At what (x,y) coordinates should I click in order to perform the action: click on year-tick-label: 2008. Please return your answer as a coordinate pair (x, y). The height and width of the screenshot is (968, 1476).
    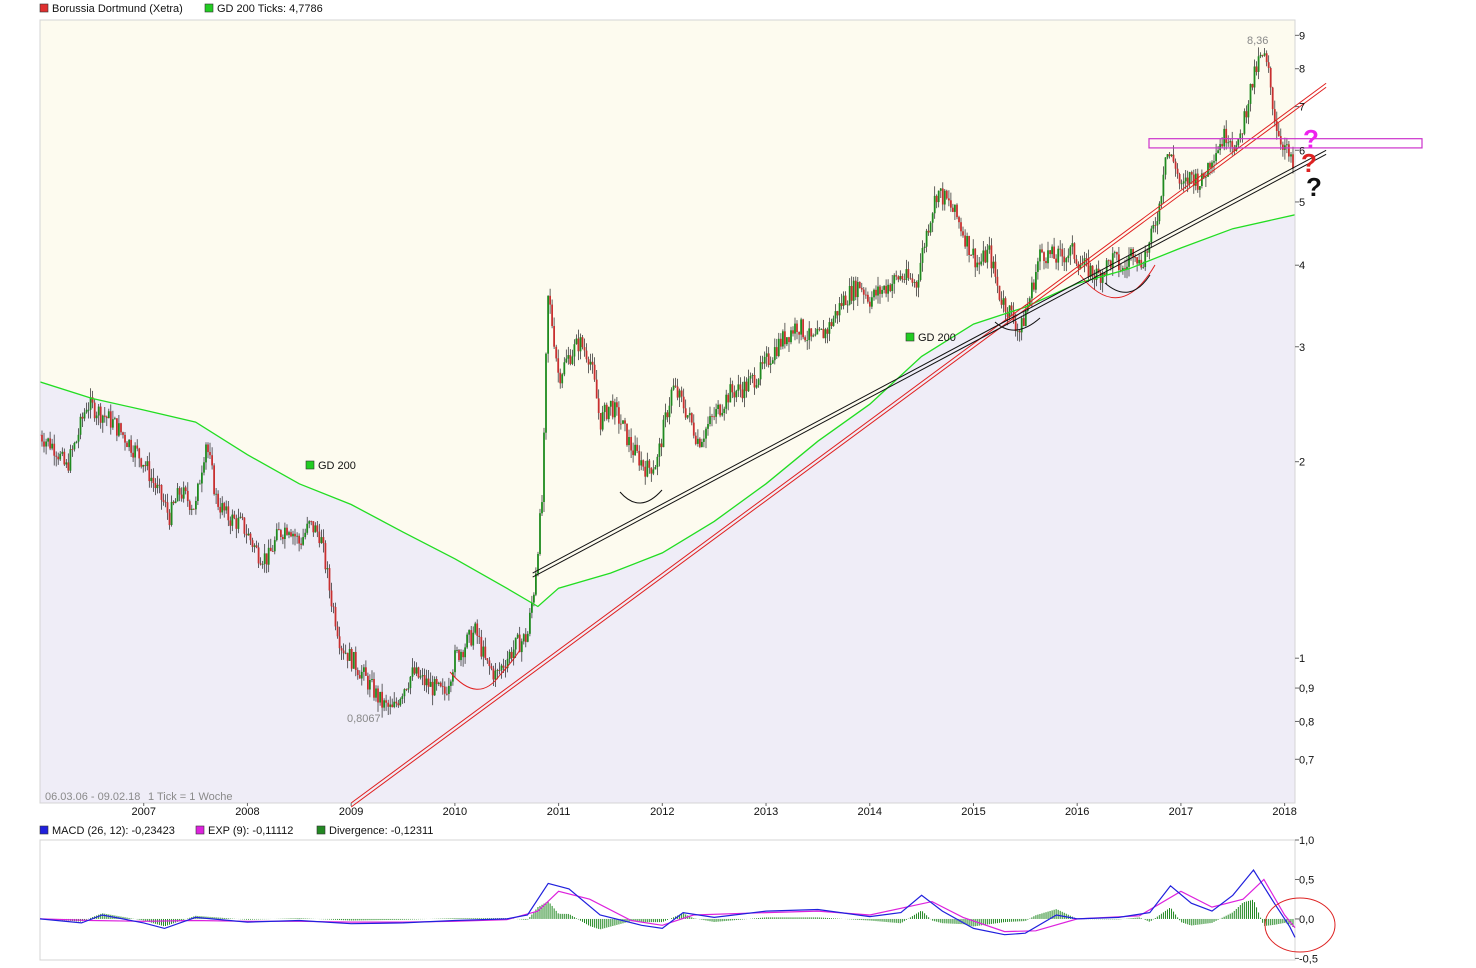
    Looking at the image, I should click on (247, 812).